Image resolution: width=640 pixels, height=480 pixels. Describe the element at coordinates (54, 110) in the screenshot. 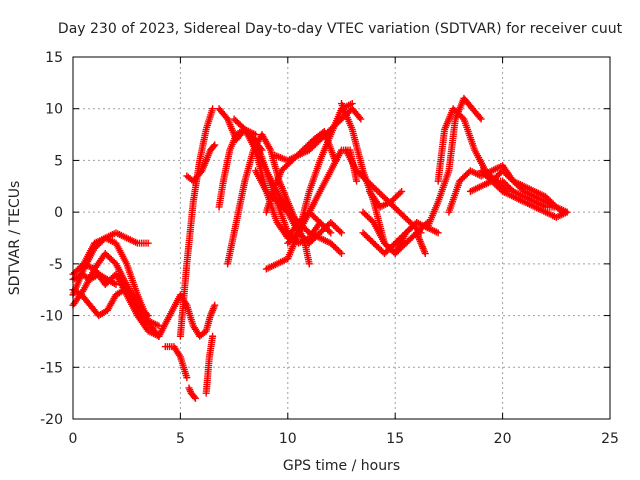

I see `y-tick-label: 10` at that location.